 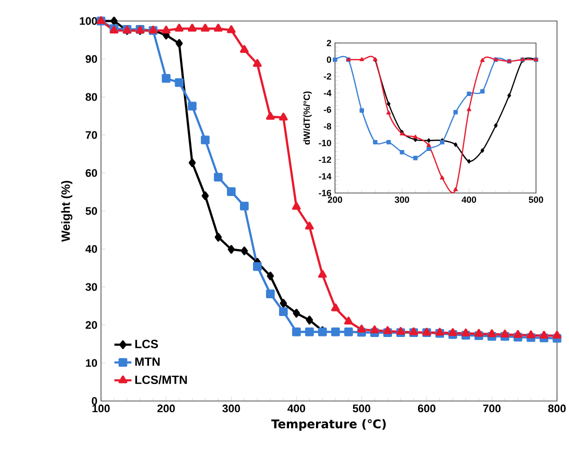 What do you see at coordinates (427, 408) in the screenshot?
I see `x-tick-label: 600` at bounding box center [427, 408].